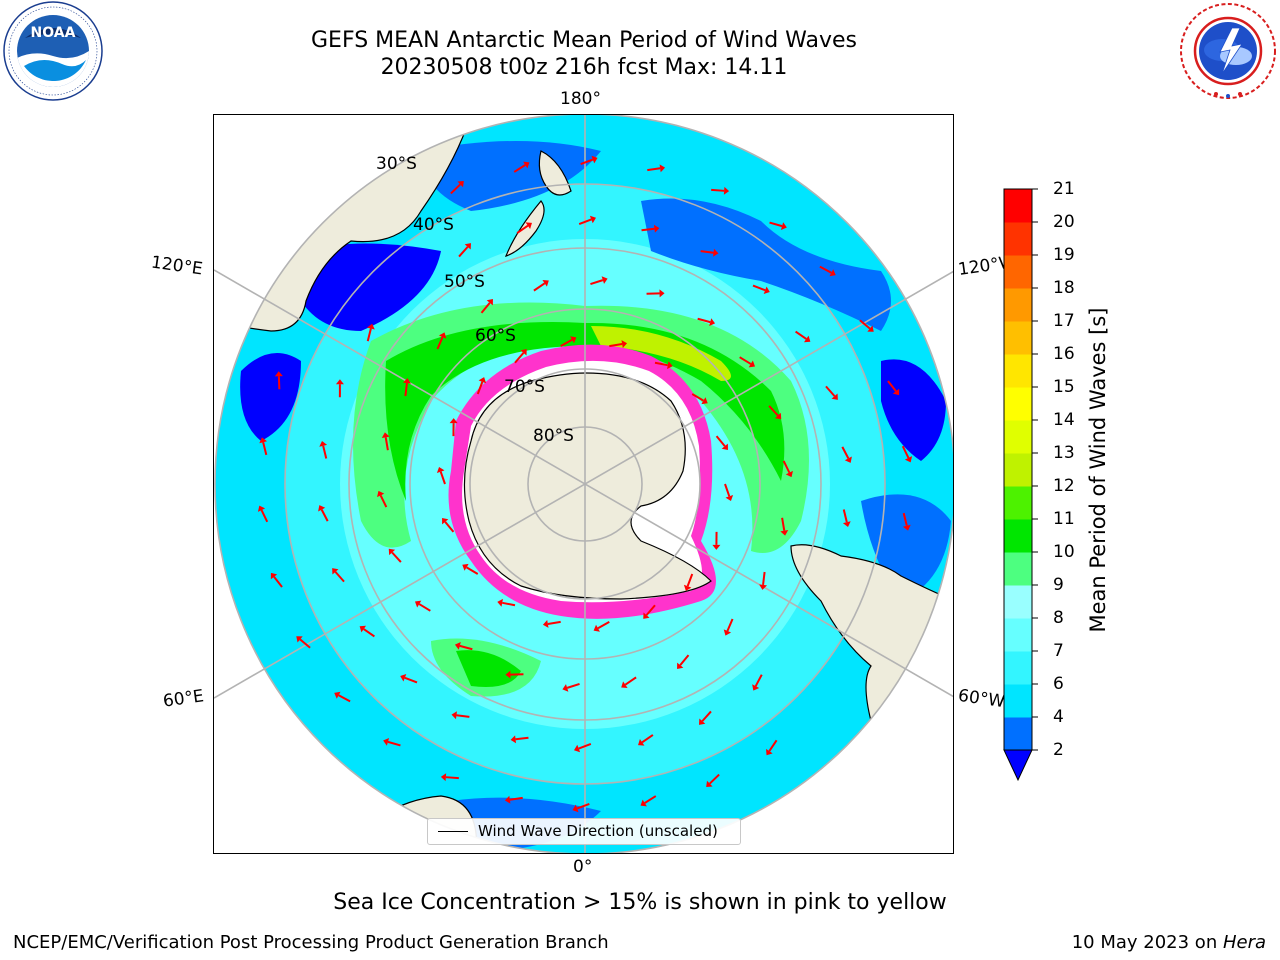 The width and height of the screenshot is (1280, 960). I want to click on lat-label-70s: 70°S, so click(524, 387).